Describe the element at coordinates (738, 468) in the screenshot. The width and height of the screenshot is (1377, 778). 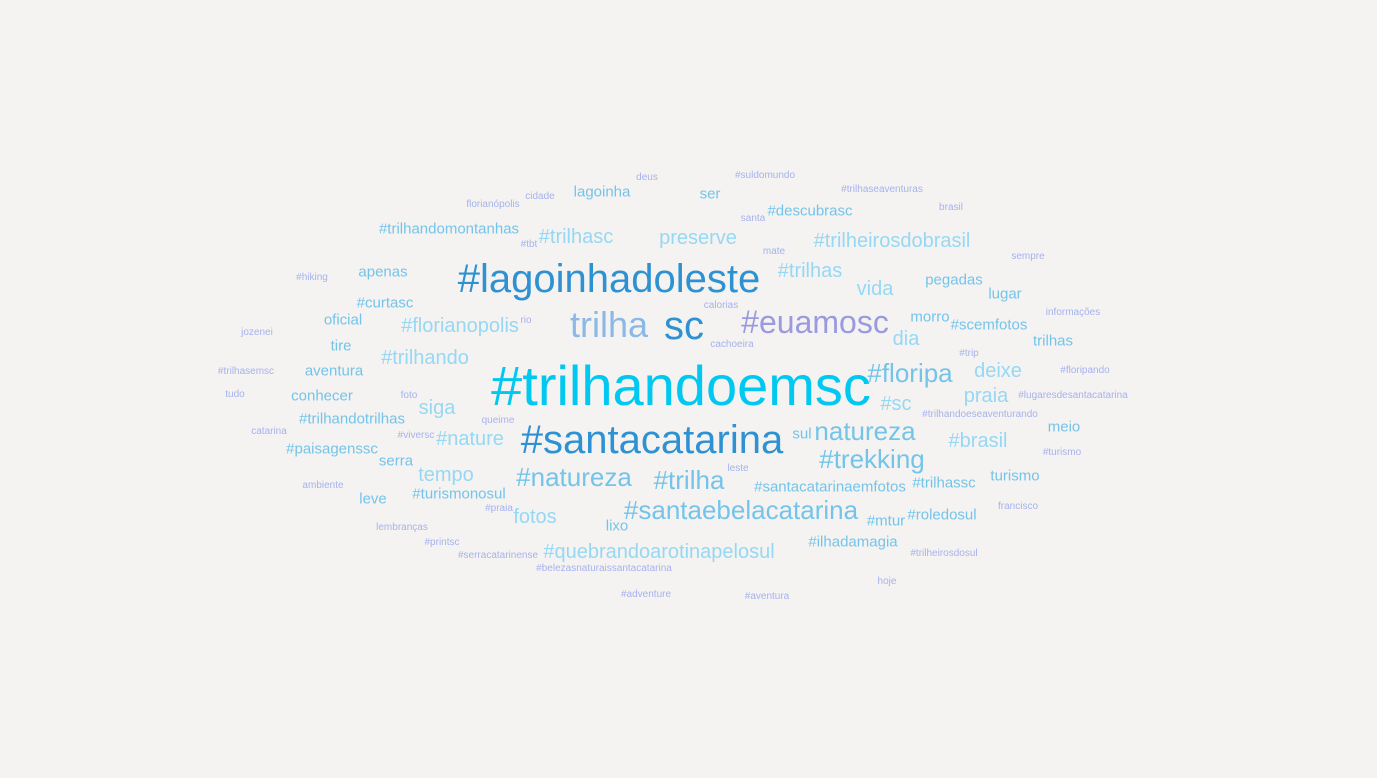
I see `cloud-word: leste` at that location.